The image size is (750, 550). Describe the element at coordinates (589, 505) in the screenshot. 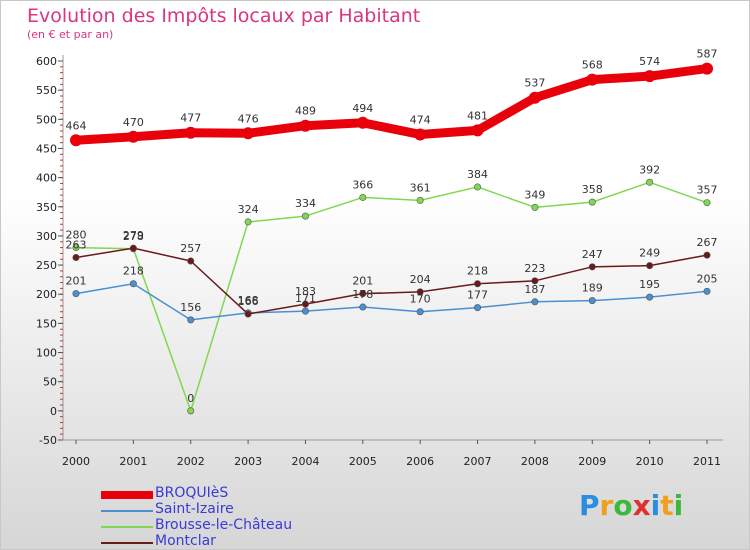

I see `logo-letter: P` at that location.